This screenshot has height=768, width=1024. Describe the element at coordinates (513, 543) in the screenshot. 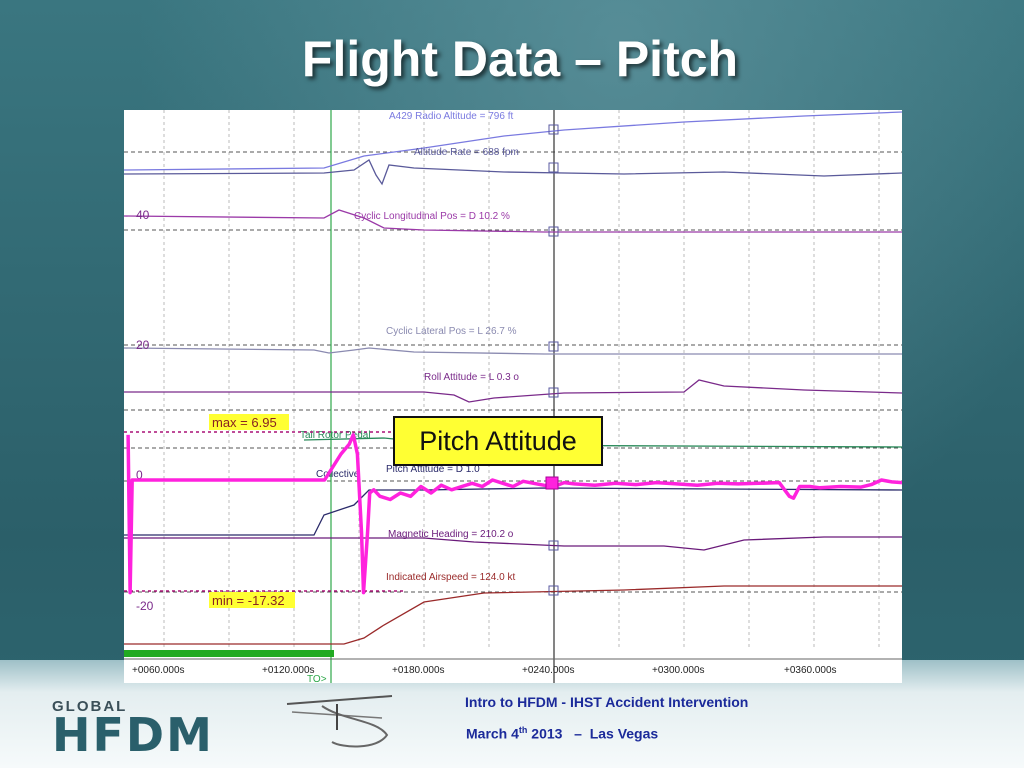

I see `magnetic-heading-trace` at that location.